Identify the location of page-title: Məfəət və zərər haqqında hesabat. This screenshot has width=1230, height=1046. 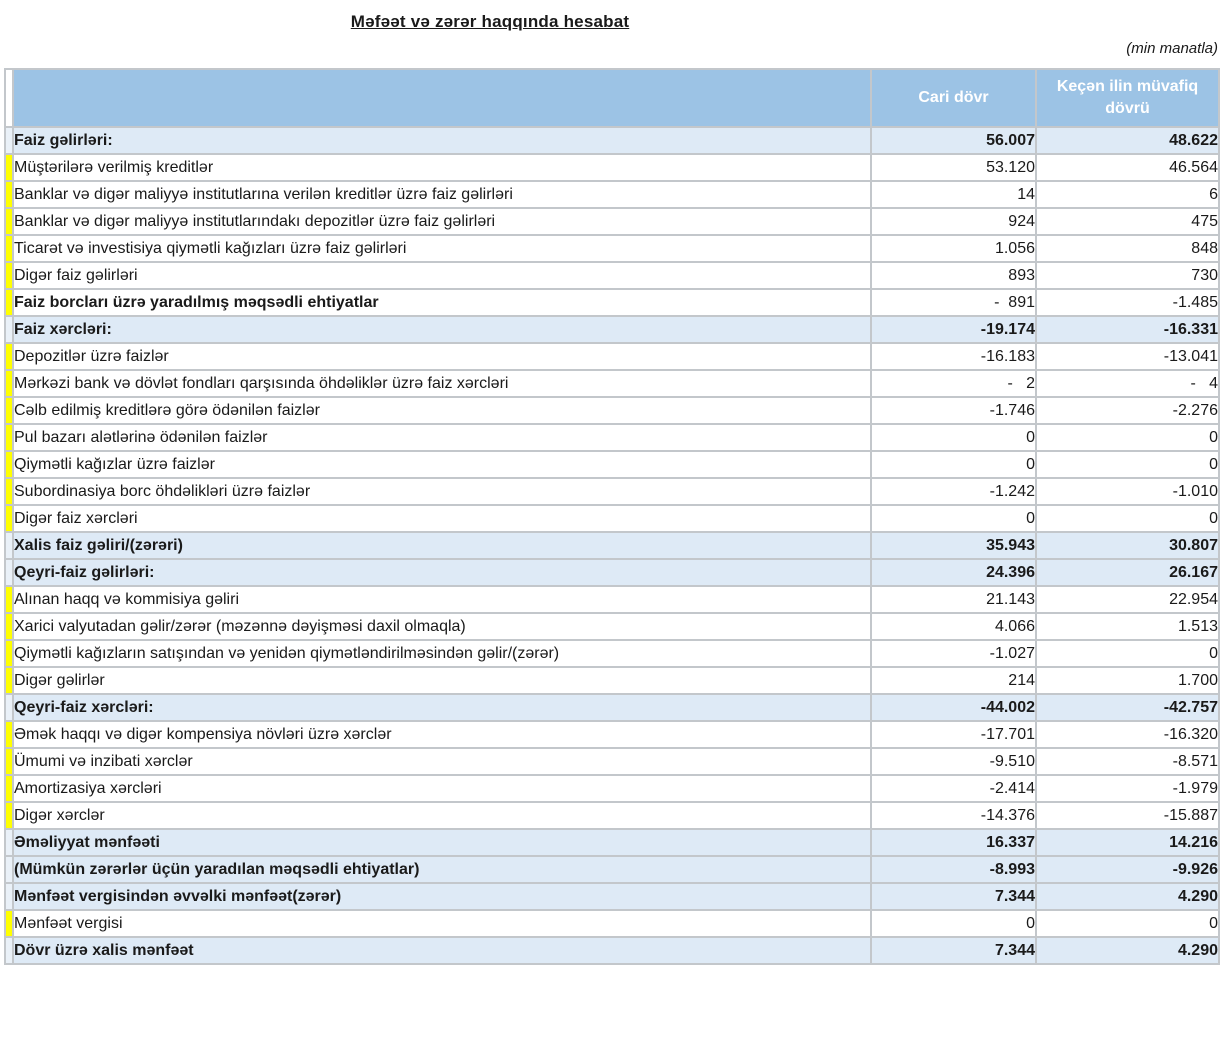
(490, 21).